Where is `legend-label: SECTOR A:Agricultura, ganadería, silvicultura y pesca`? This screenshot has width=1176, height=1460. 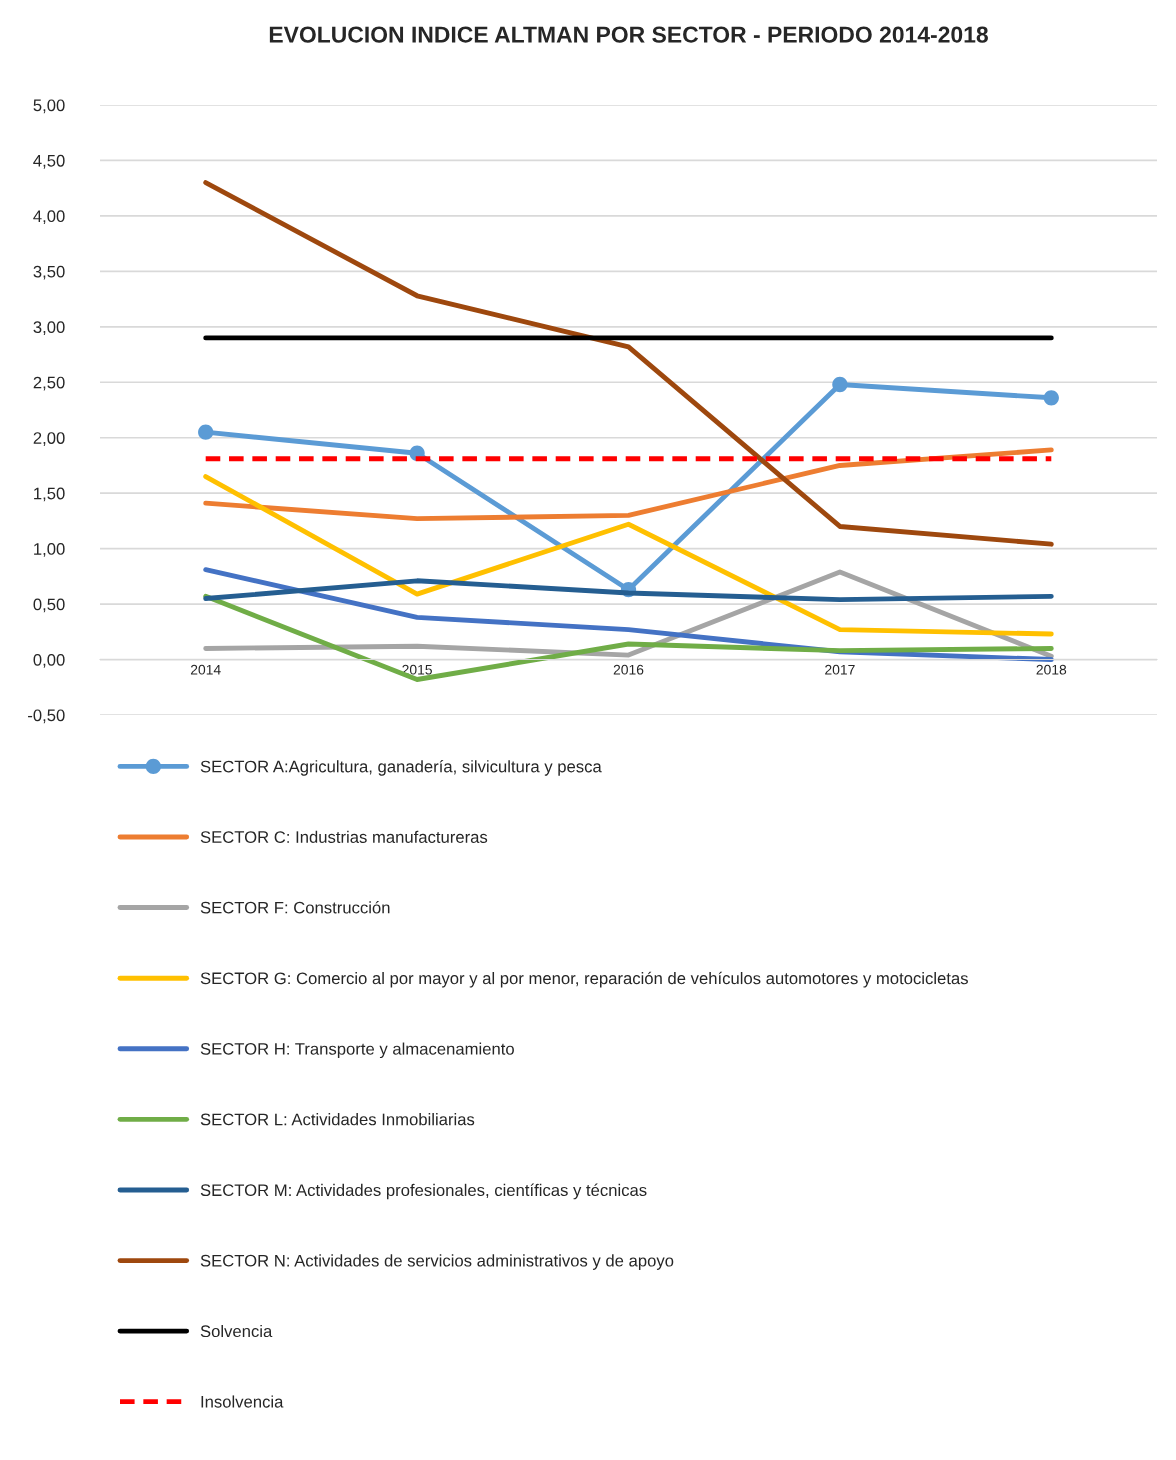 legend-label: SECTOR A:Agricultura, ganadería, silvicultura y pesca is located at coordinates (401, 768).